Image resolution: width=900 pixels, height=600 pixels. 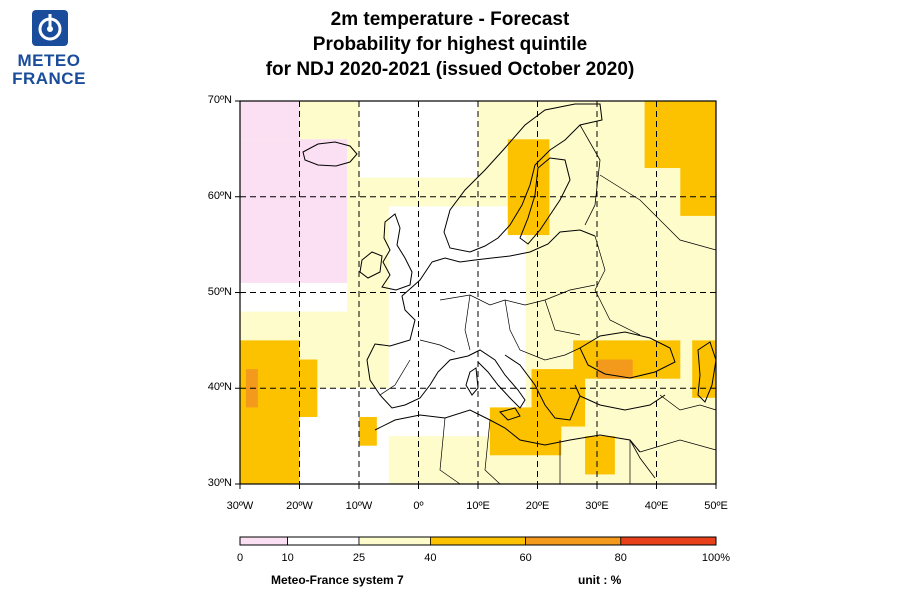 What do you see at coordinates (622, 402) in the screenshot?
I see `coastline-turkey` at bounding box center [622, 402].